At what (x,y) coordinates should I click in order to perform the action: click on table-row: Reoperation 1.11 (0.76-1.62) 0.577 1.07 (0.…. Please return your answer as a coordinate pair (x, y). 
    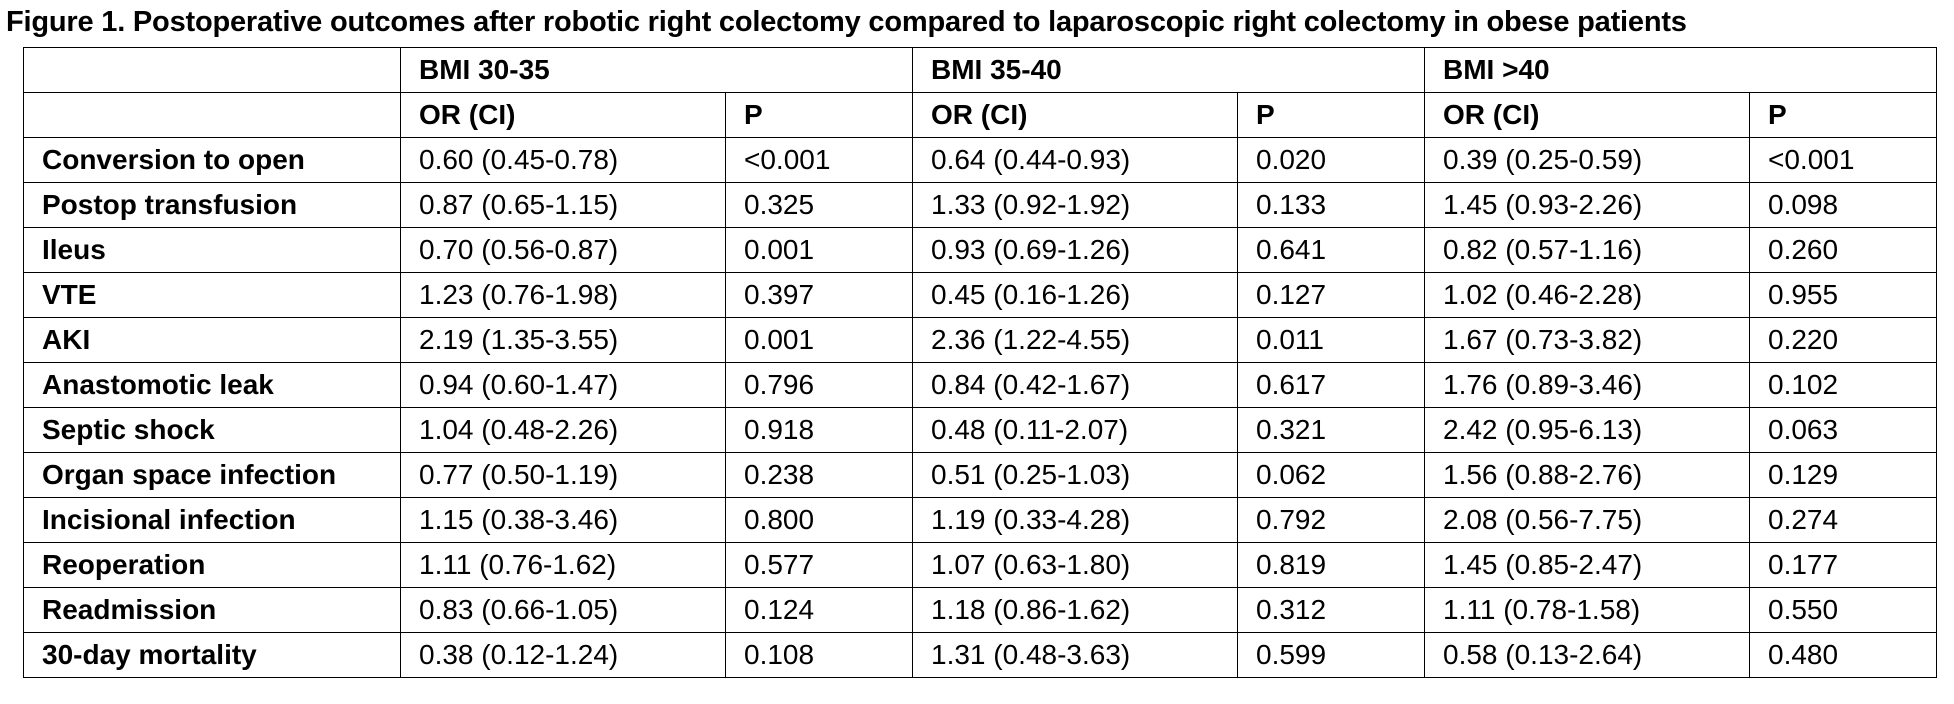
    Looking at the image, I should click on (980, 565).